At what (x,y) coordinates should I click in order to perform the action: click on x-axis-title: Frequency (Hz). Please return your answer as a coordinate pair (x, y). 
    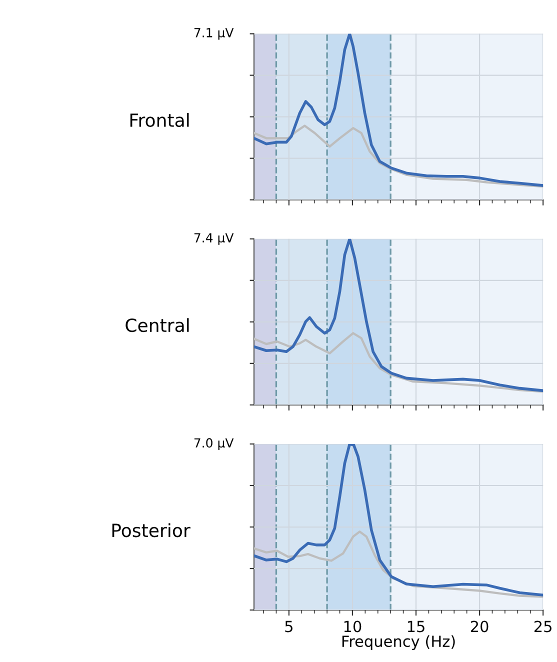
    Looking at the image, I should click on (398, 642).